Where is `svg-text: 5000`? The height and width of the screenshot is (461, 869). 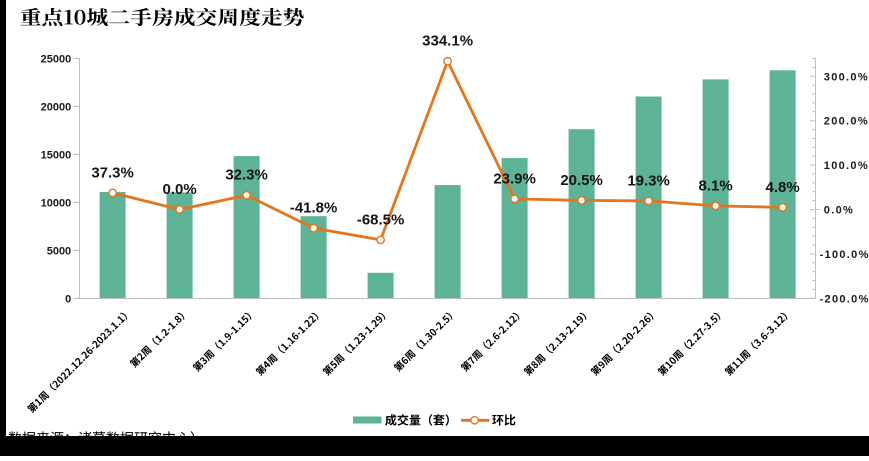
svg-text: 5000 is located at coordinates (59, 252).